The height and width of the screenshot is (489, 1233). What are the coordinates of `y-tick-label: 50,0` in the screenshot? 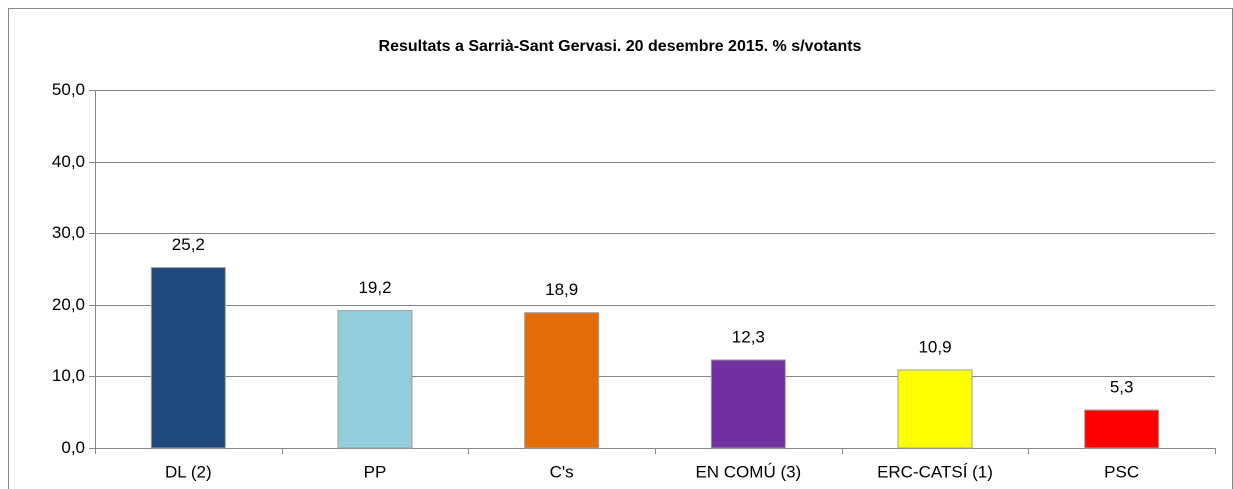 It's located at (68, 89).